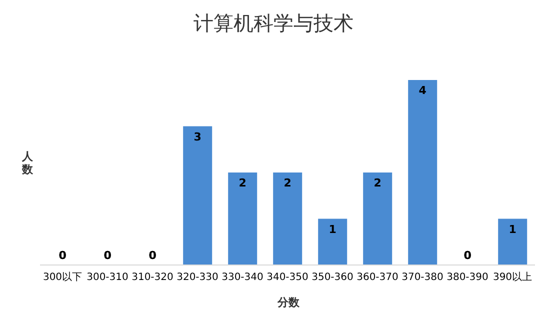  What do you see at coordinates (423, 278) in the screenshot?
I see `x-tick-label: 370-380` at bounding box center [423, 278].